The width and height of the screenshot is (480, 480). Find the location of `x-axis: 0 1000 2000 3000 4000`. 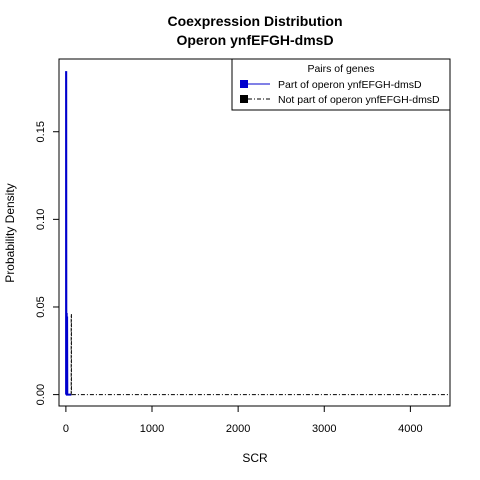

x-axis: 0 1000 2000 3000 4000 is located at coordinates (243, 420).